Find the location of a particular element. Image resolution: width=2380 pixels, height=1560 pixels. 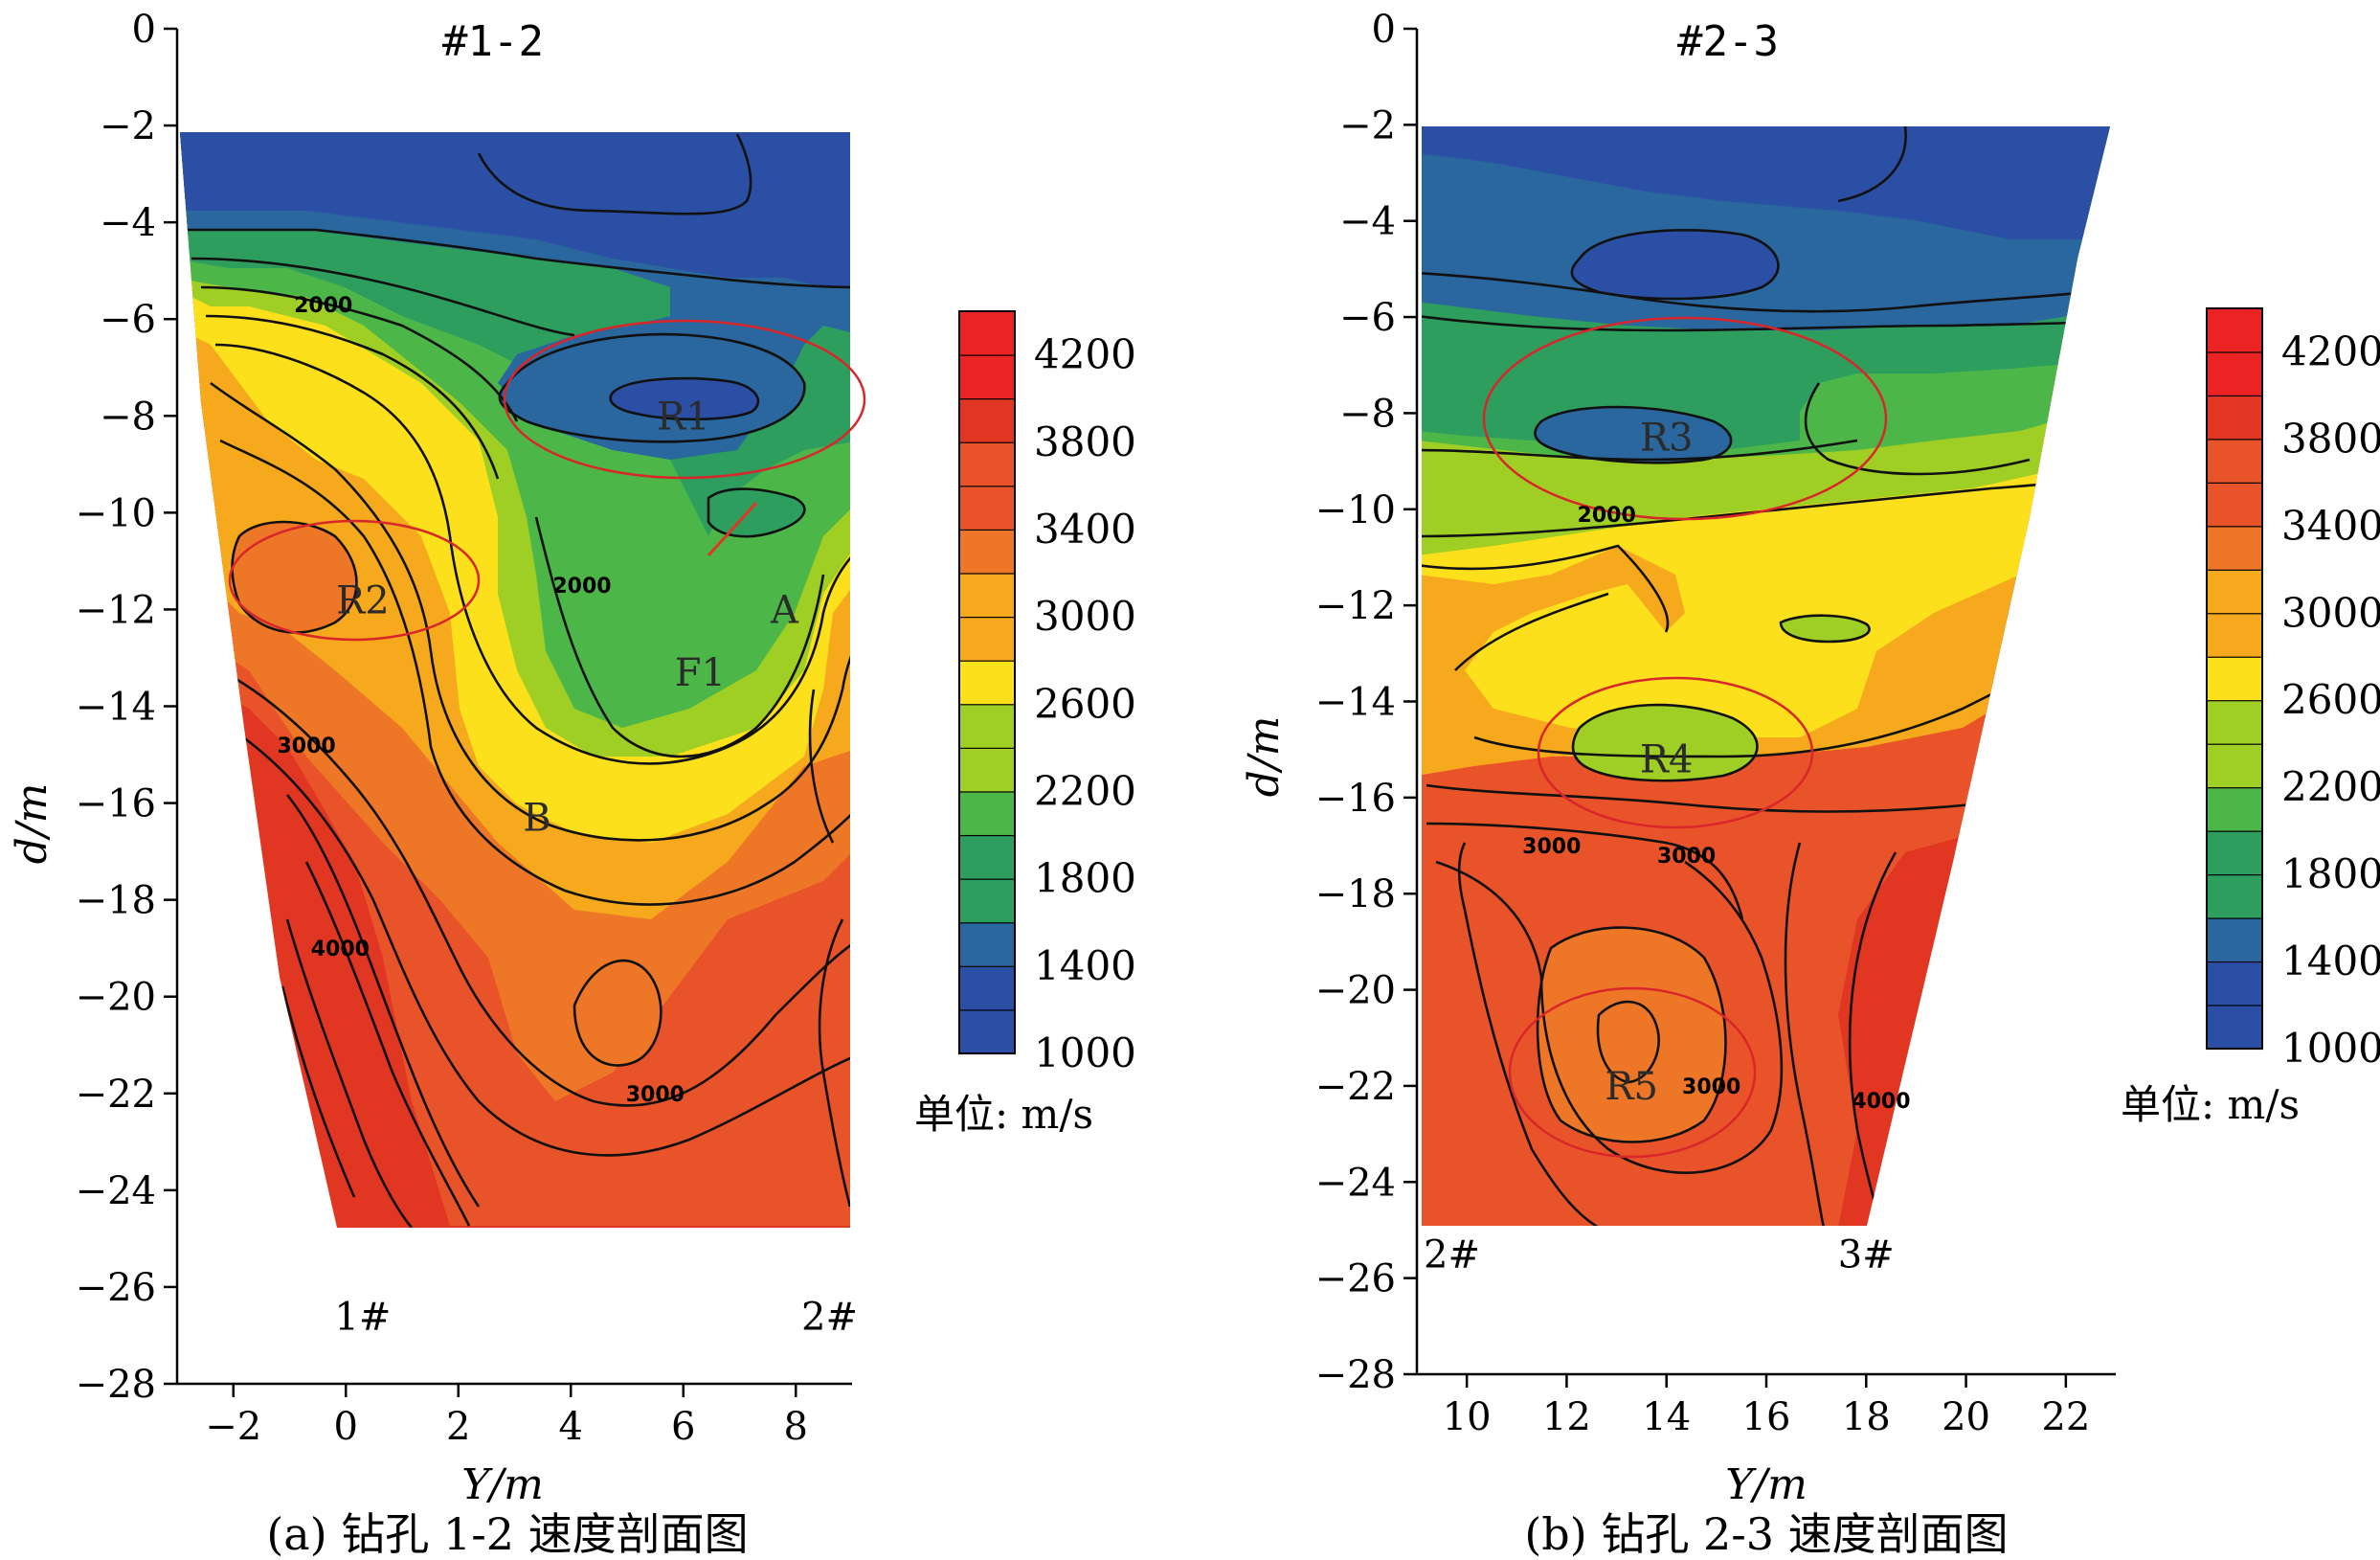

r3-ellipse is located at coordinates (1685, 418).